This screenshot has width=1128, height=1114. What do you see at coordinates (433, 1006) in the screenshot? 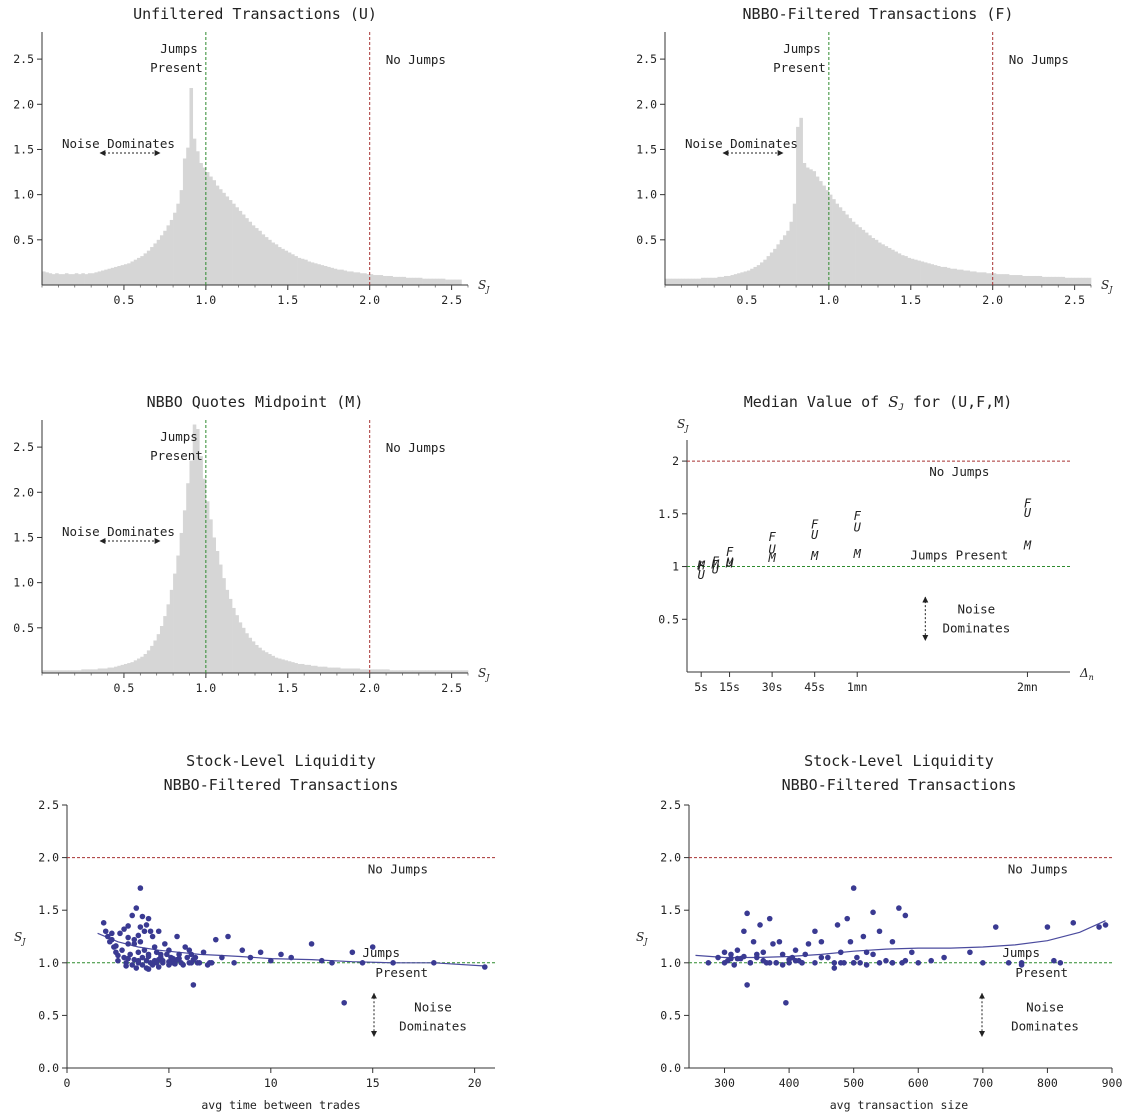
I see `annotation-noise: Noise` at bounding box center [433, 1006].